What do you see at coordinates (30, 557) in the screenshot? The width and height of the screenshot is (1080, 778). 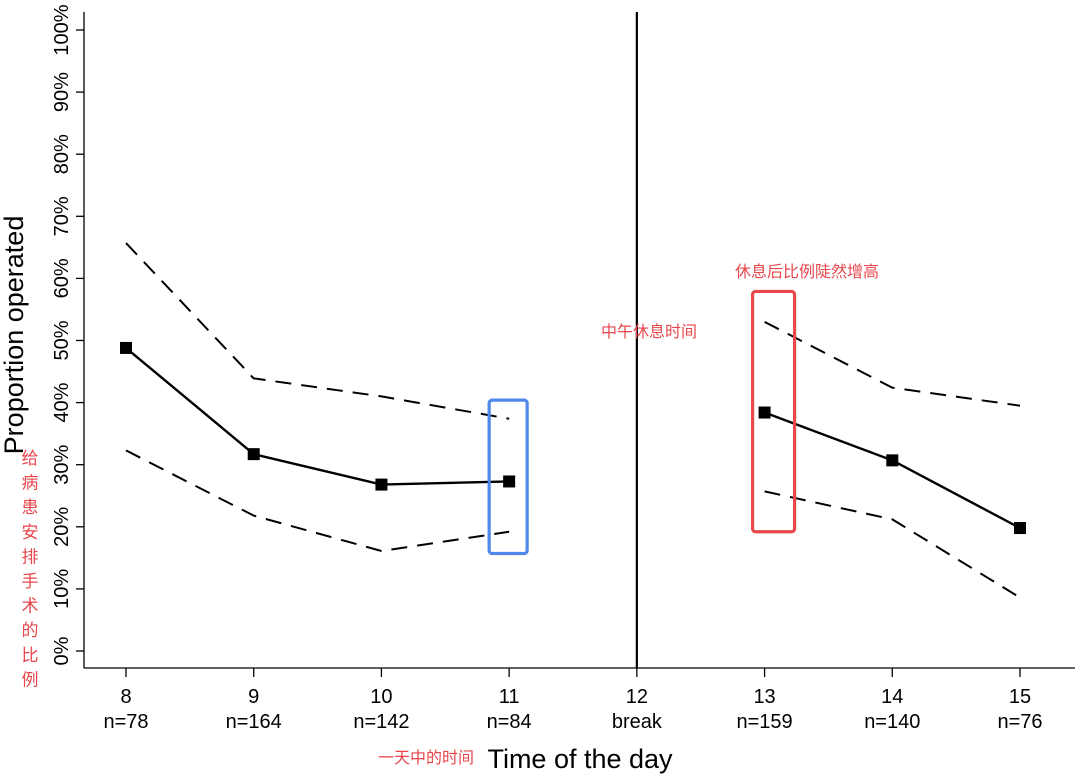 I see `y-axis-note-char: 排` at bounding box center [30, 557].